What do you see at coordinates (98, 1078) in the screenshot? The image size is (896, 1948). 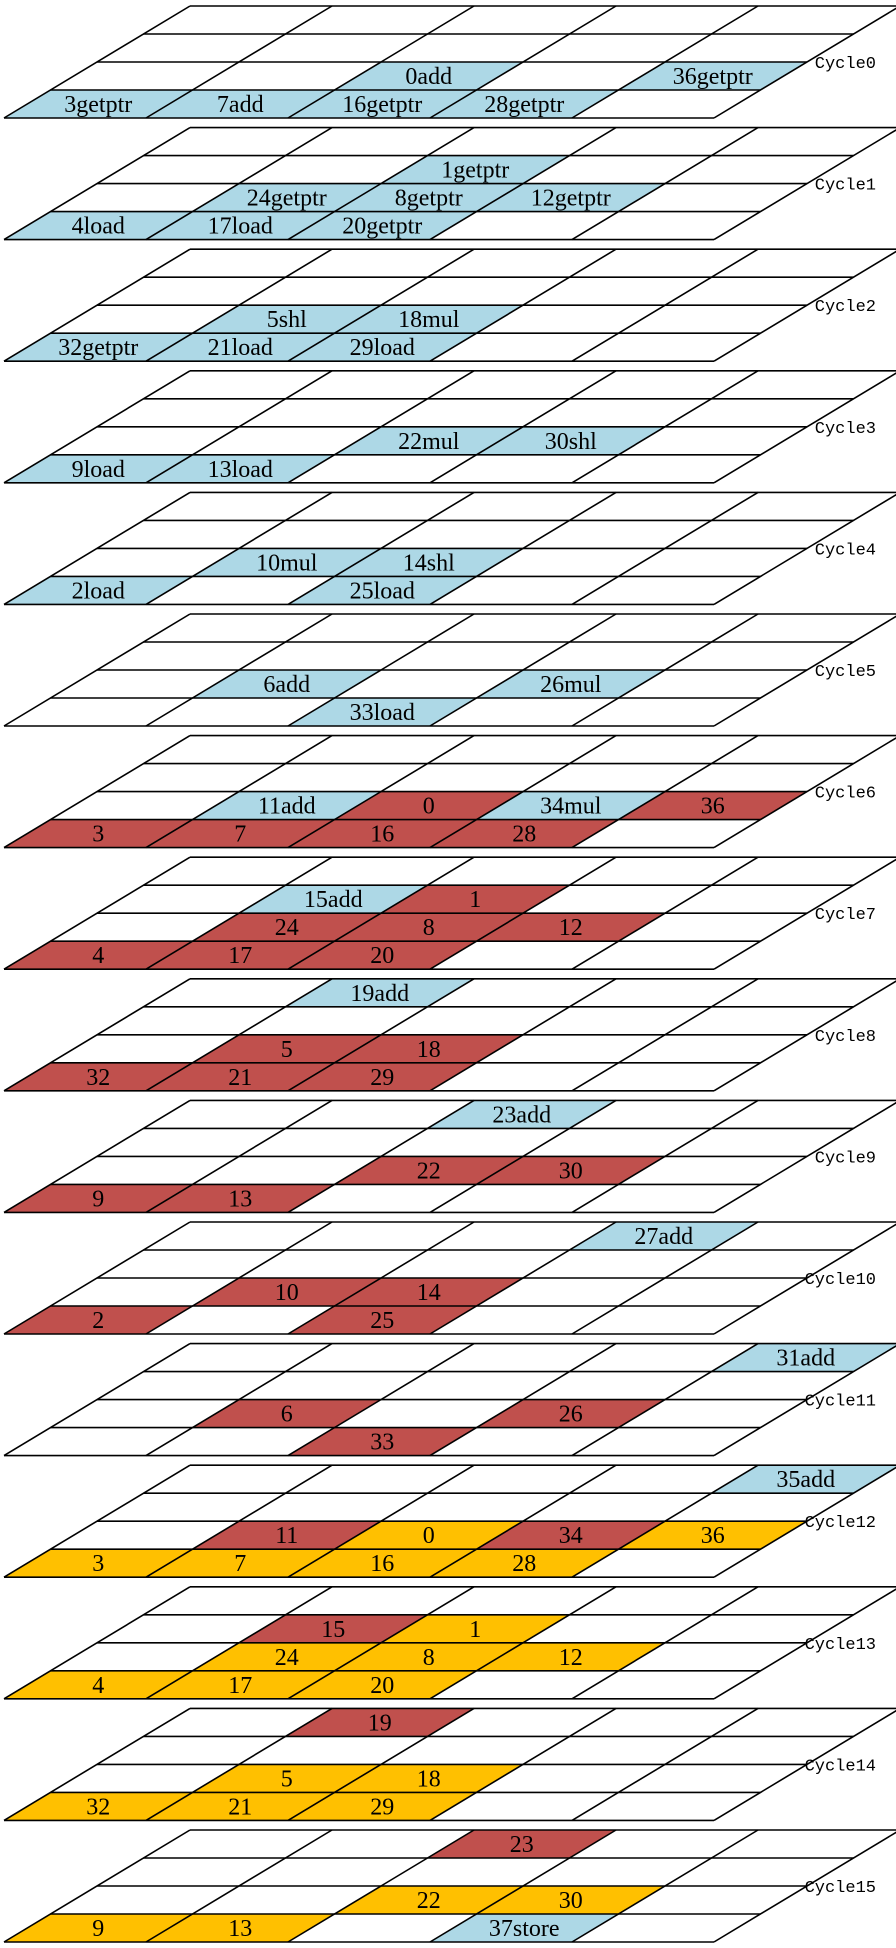 I see `cell-label: 32` at bounding box center [98, 1078].